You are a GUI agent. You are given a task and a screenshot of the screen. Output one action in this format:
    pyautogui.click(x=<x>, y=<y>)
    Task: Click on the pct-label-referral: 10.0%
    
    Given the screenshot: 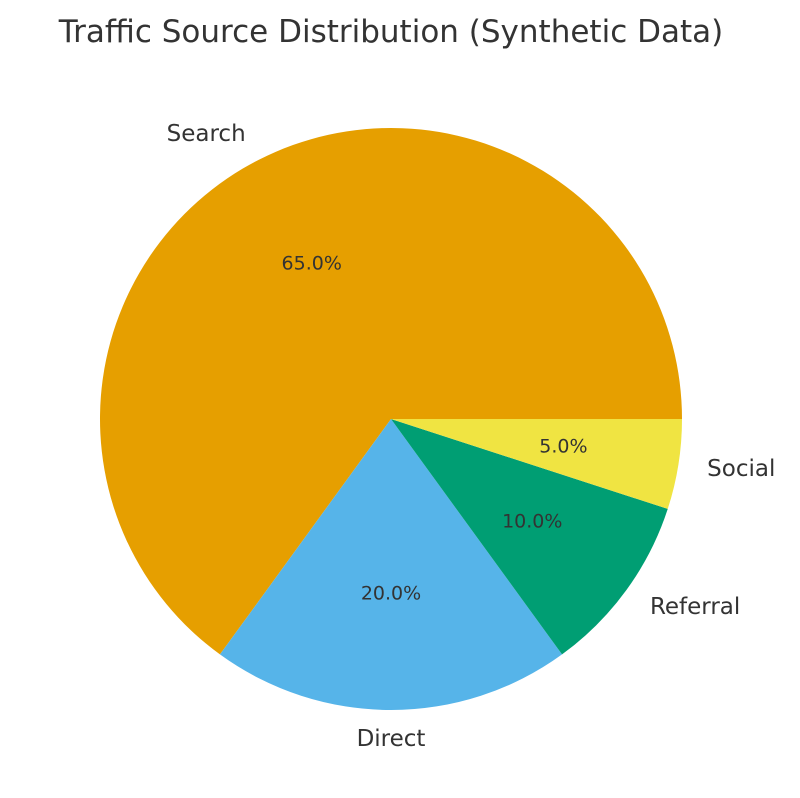 What is the action you would take?
    pyautogui.click(x=532, y=522)
    